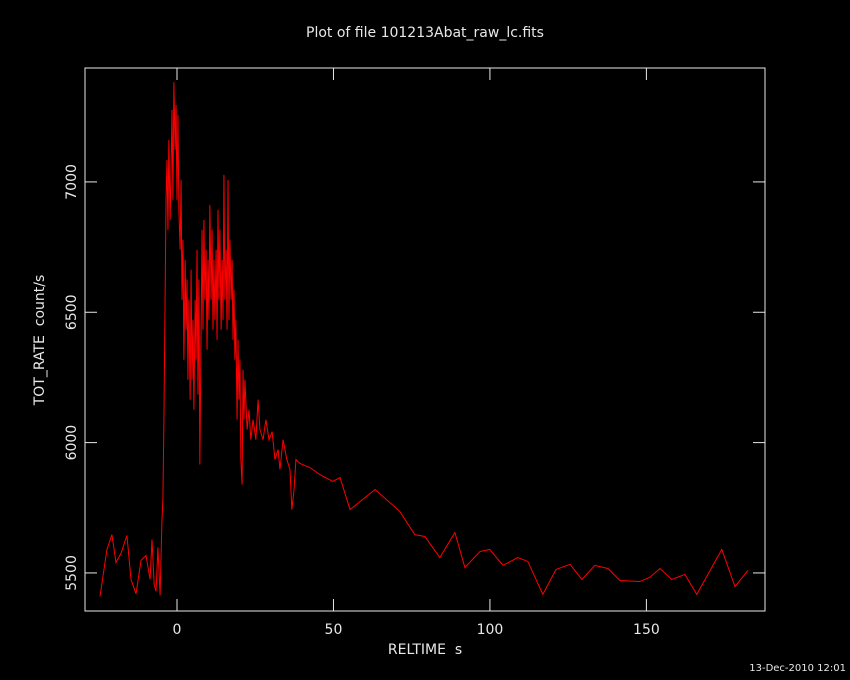 The image size is (850, 680). Describe the element at coordinates (334, 630) in the screenshot. I see `x-tick-label: 50` at that location.